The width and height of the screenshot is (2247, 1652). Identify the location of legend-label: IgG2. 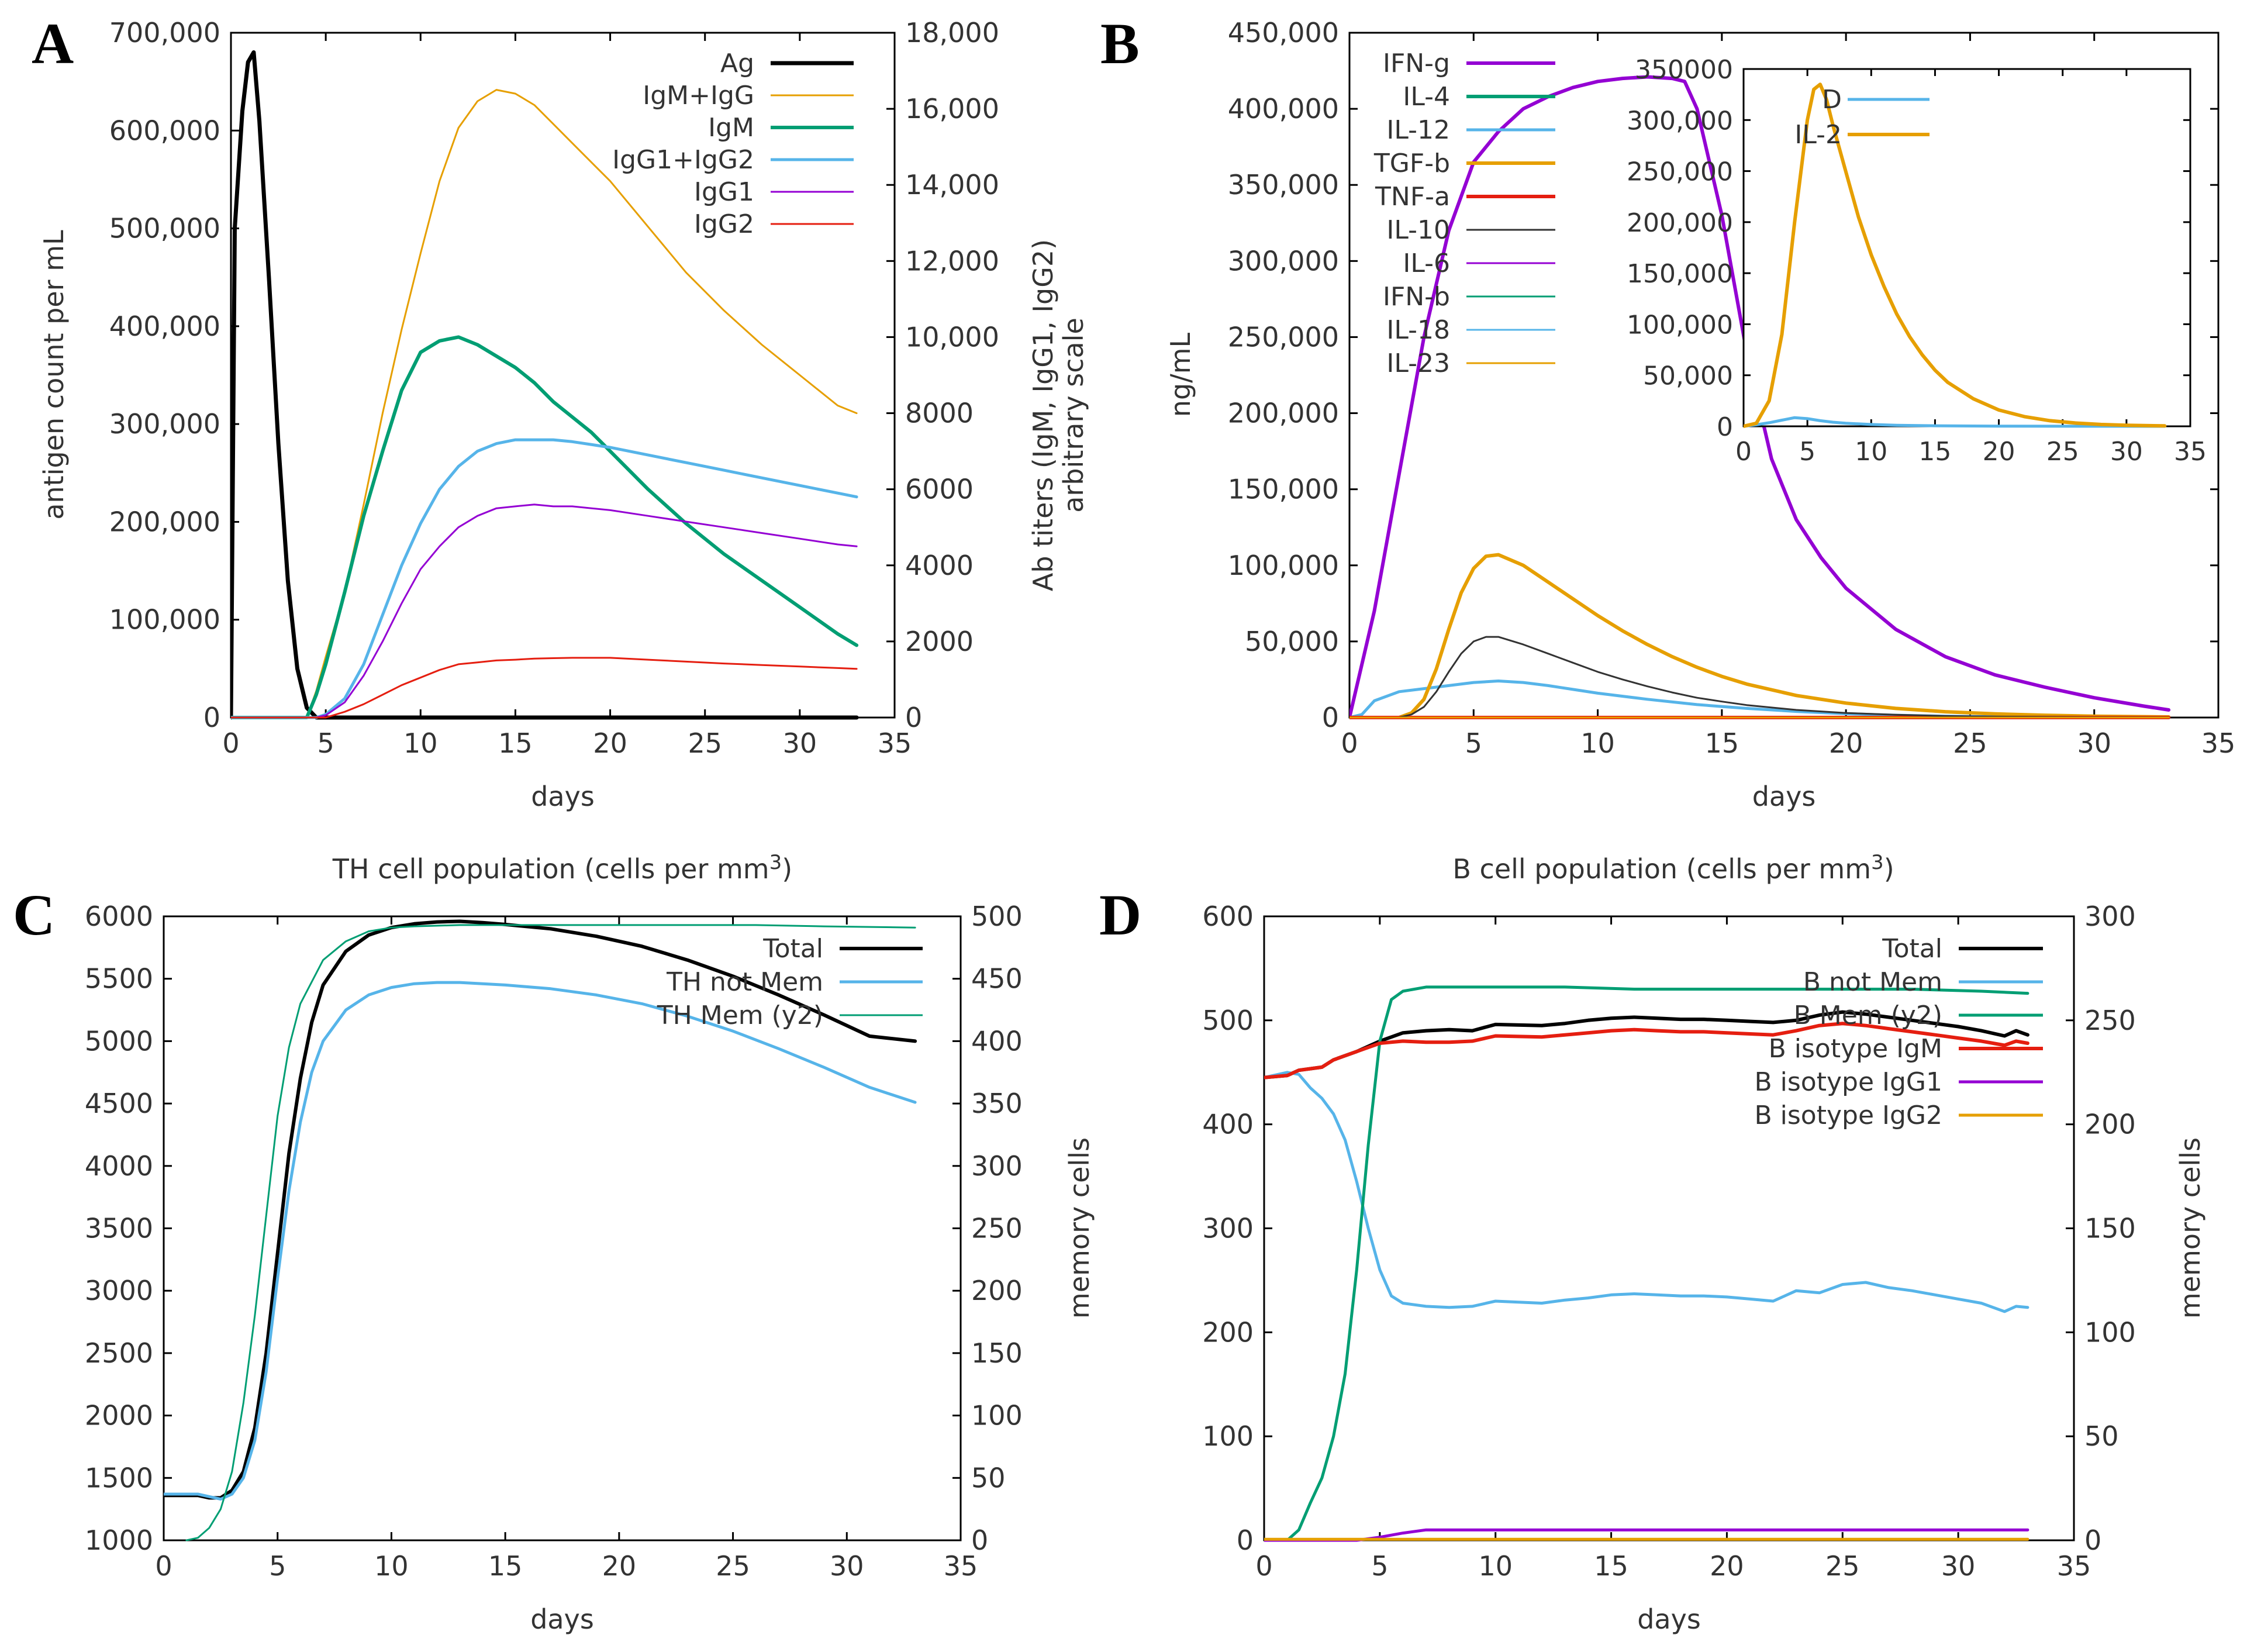
(724, 224).